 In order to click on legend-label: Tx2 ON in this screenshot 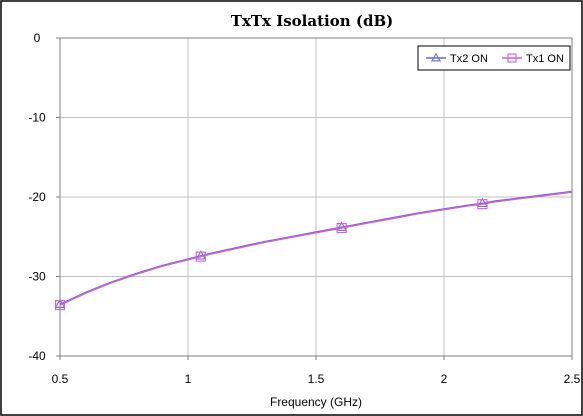, I will do `click(469, 59)`.